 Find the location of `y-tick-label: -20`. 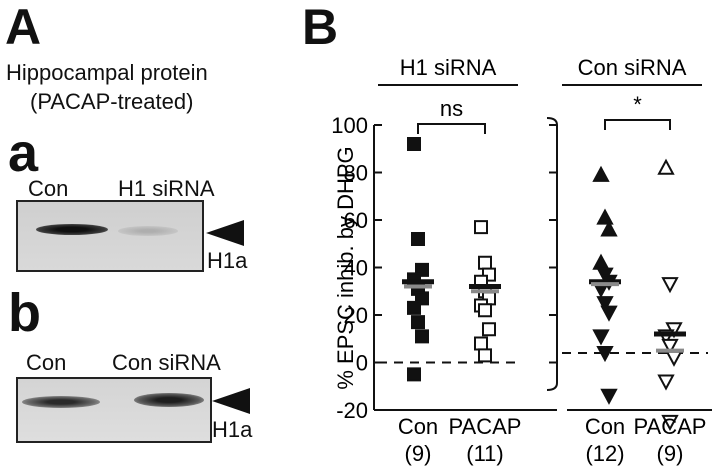

y-tick-label: -20 is located at coordinates (352, 410).